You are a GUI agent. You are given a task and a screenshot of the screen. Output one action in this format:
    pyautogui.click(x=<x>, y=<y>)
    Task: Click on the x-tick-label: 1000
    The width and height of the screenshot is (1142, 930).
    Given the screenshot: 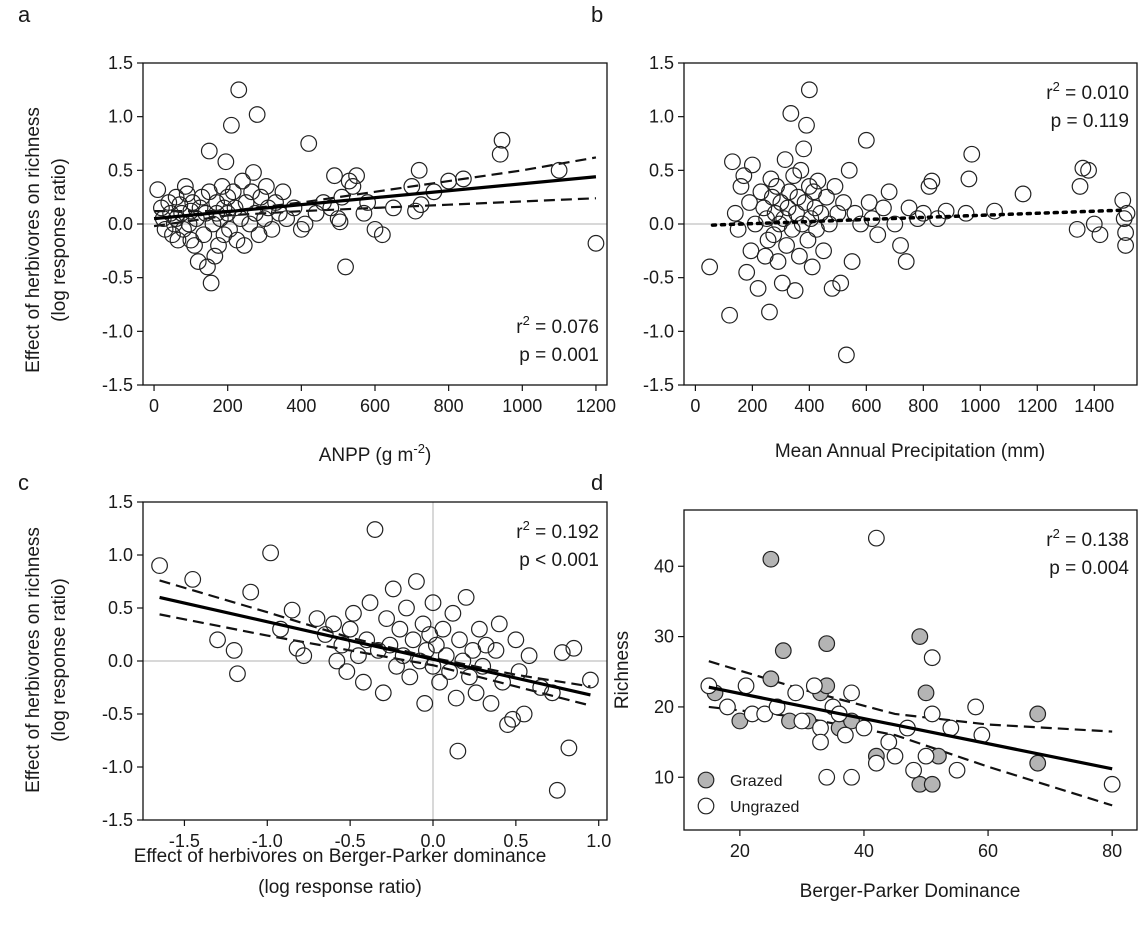 What is the action you would take?
    pyautogui.click(x=980, y=406)
    